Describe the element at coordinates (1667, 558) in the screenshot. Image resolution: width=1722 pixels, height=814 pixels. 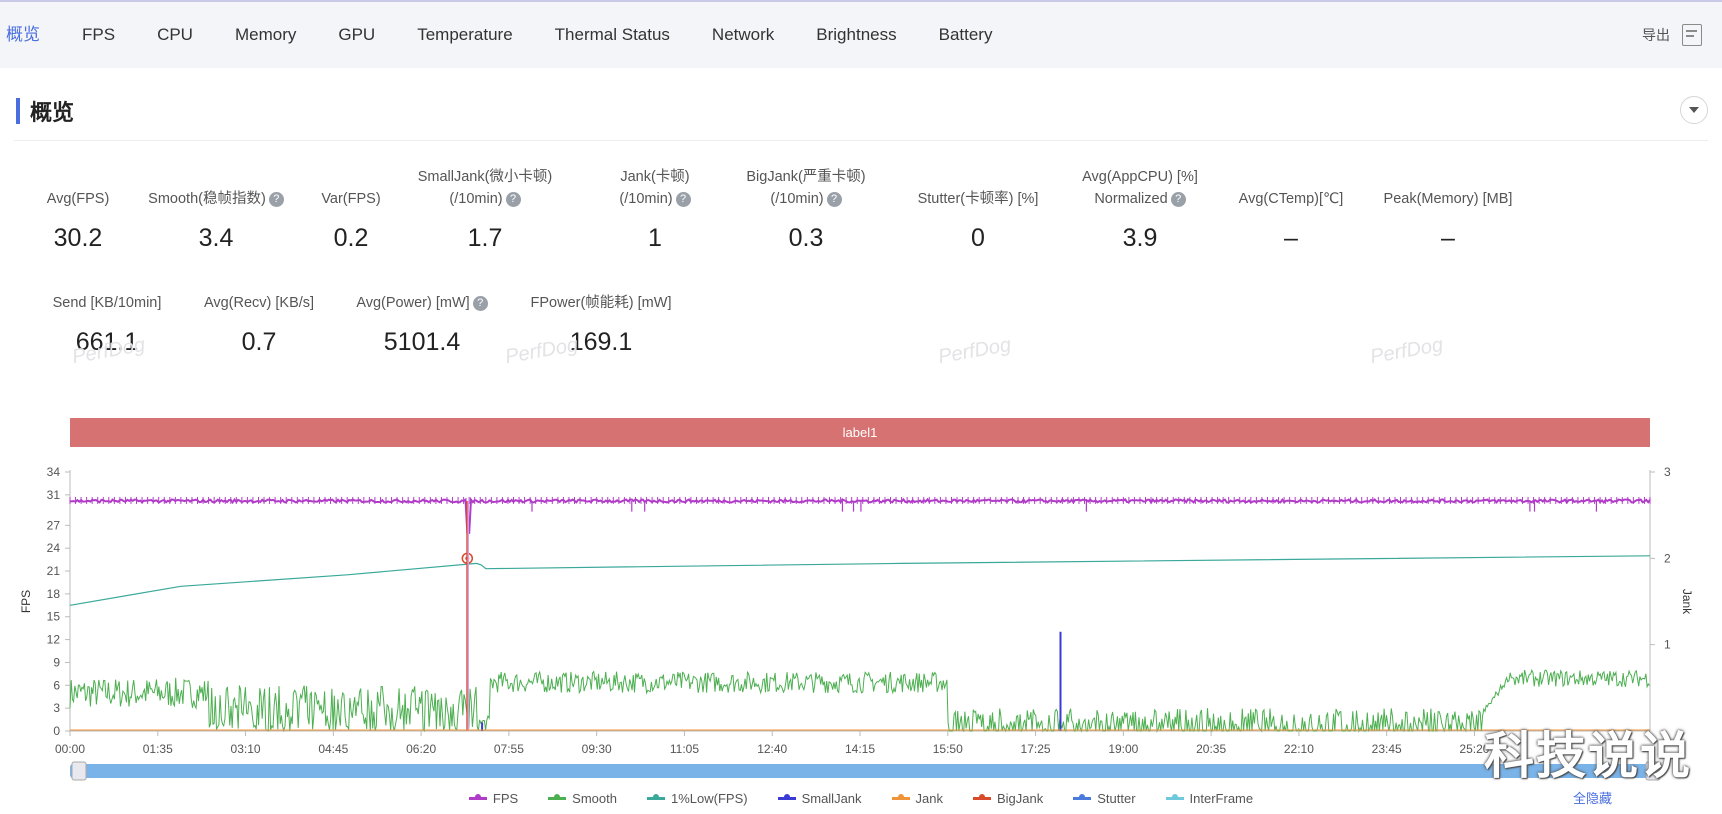
I see `y2-tick-label: 2` at that location.